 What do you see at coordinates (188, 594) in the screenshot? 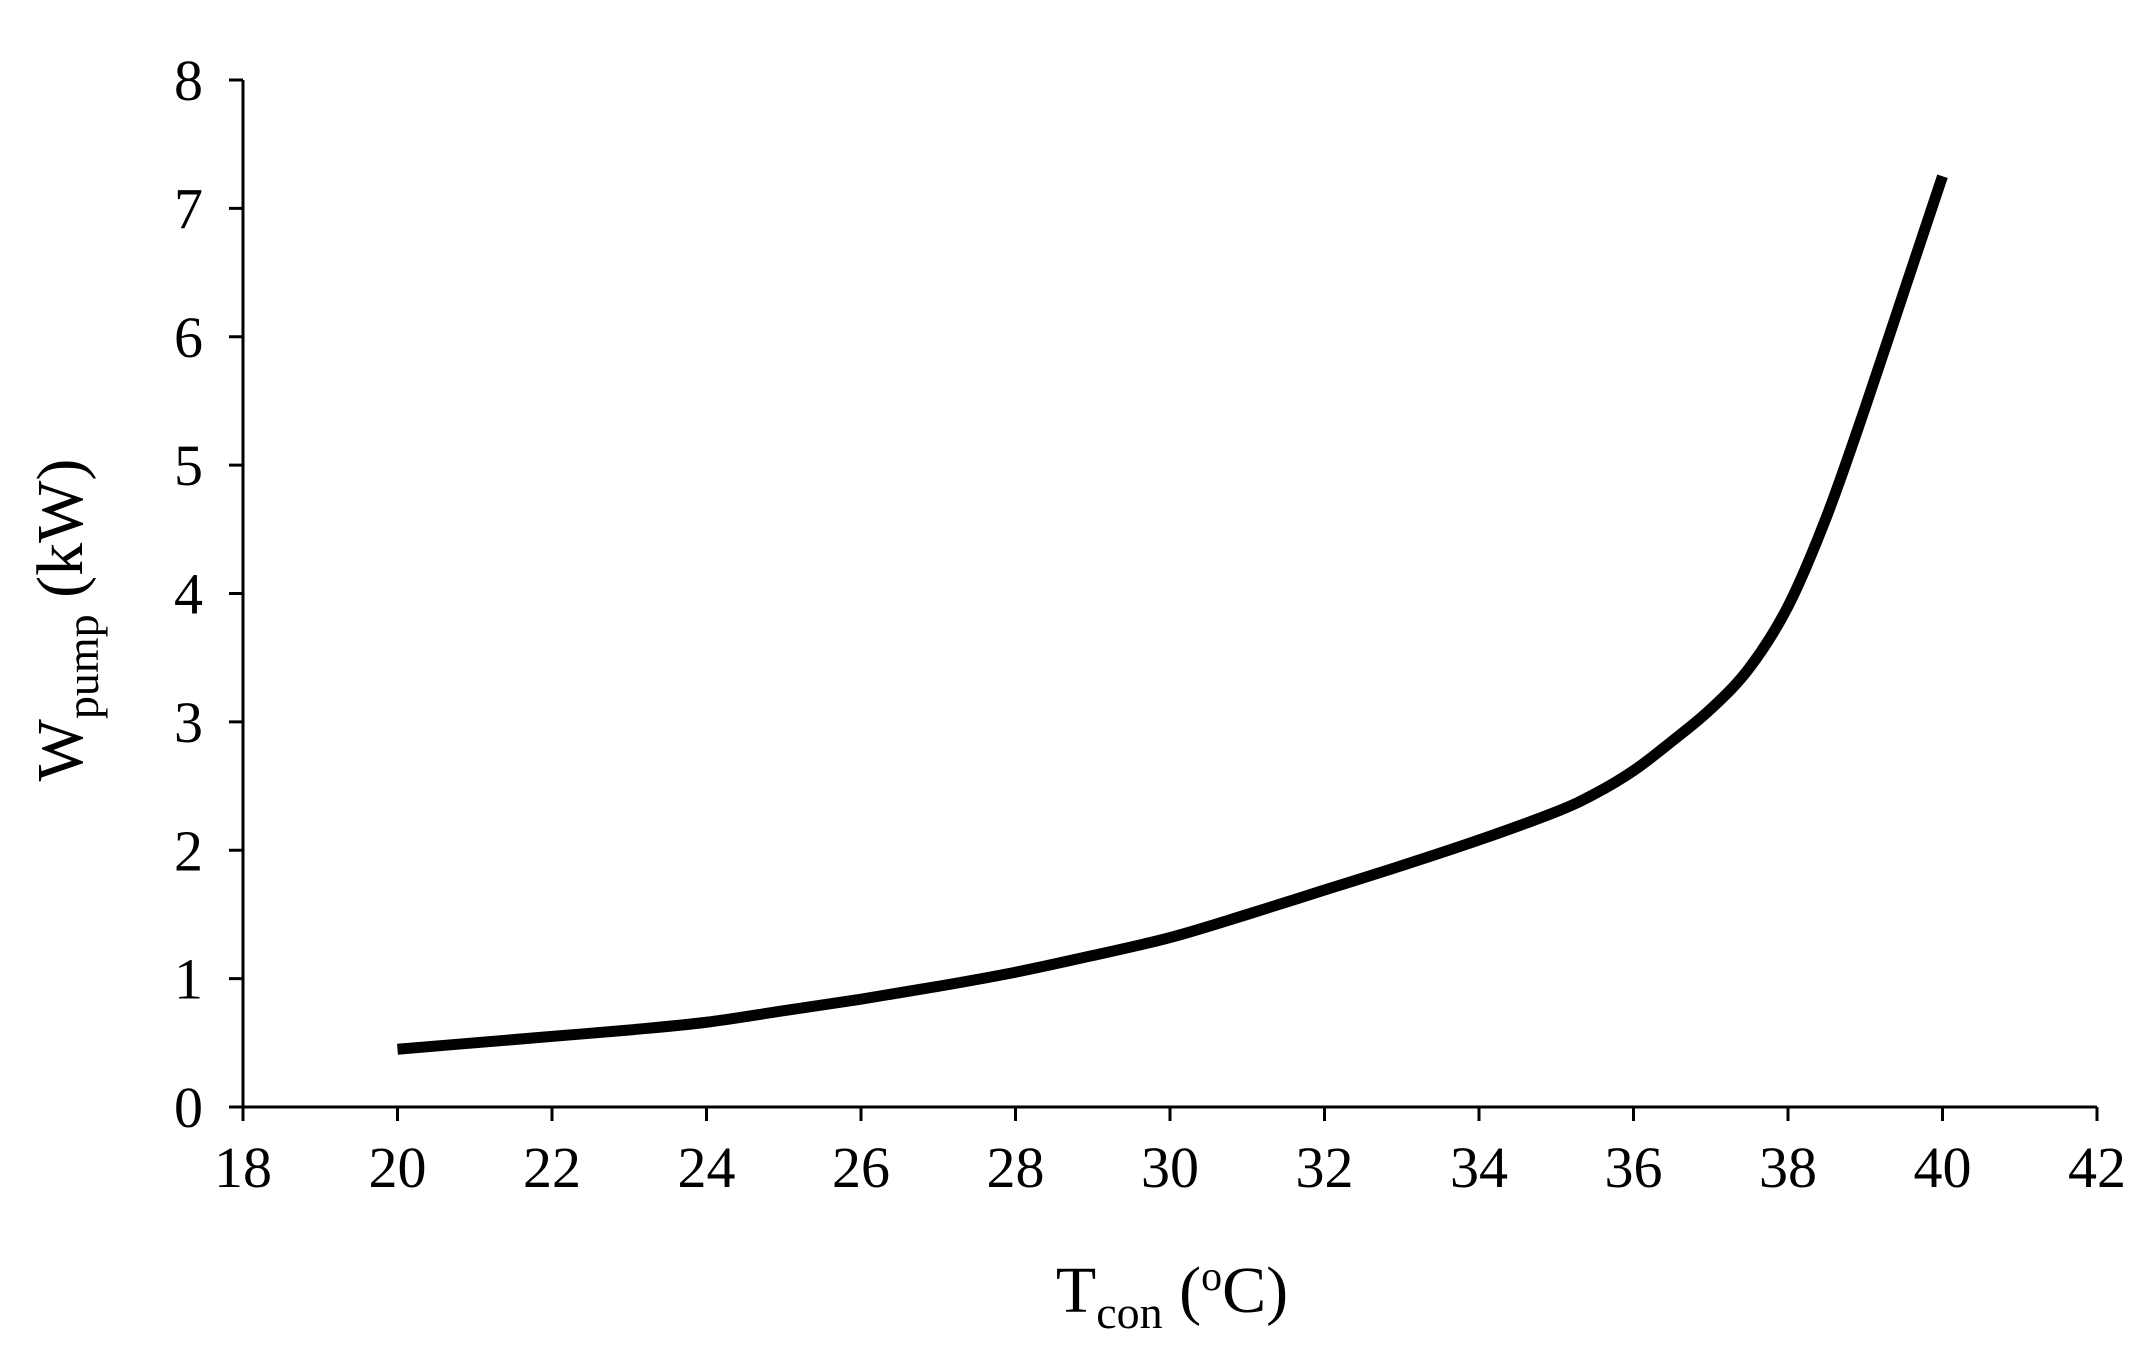
I see `y-tick-label: 4` at bounding box center [188, 594].